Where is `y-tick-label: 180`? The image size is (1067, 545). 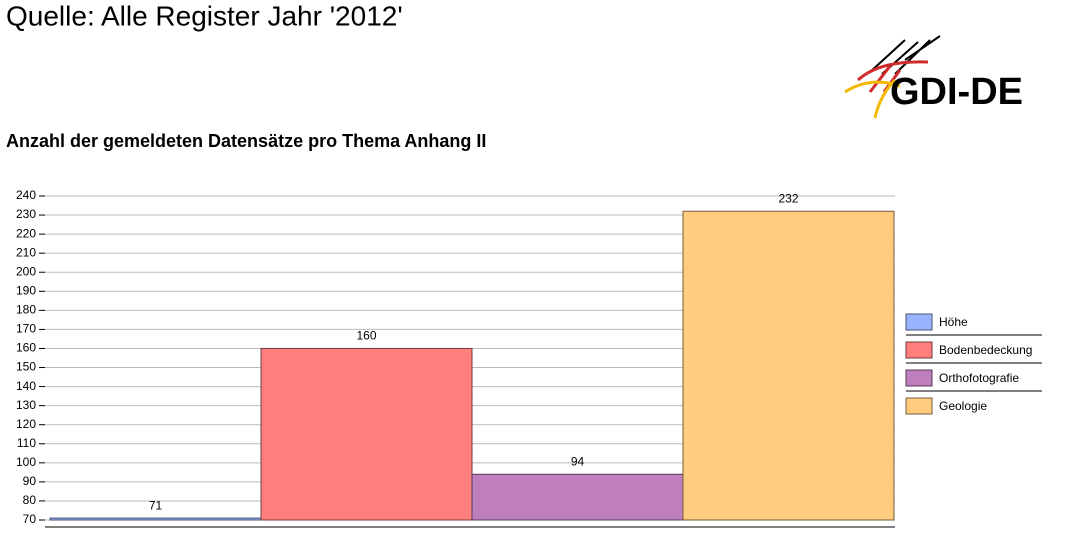 y-tick-label: 180 is located at coordinates (26, 310).